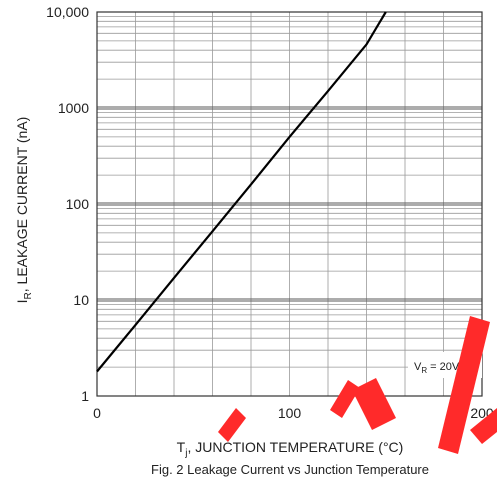 Image resolution: width=497 pixels, height=487 pixels. Describe the element at coordinates (424, 370) in the screenshot. I see `annotation-sub: R` at that location.